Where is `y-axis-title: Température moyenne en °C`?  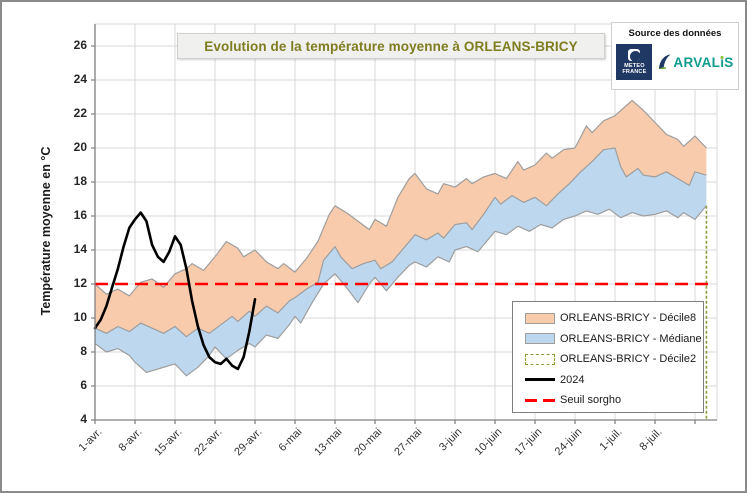 y-axis-title: Température moyenne en °C is located at coordinates (46, 231).